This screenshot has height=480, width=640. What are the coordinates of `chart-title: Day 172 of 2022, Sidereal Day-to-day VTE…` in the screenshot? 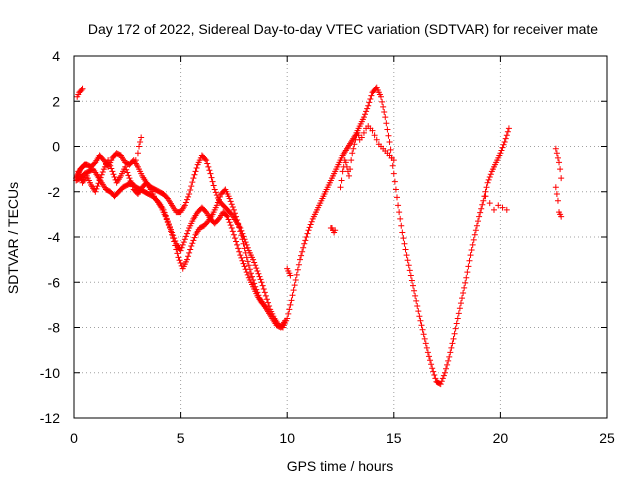 It's located at (343, 29).